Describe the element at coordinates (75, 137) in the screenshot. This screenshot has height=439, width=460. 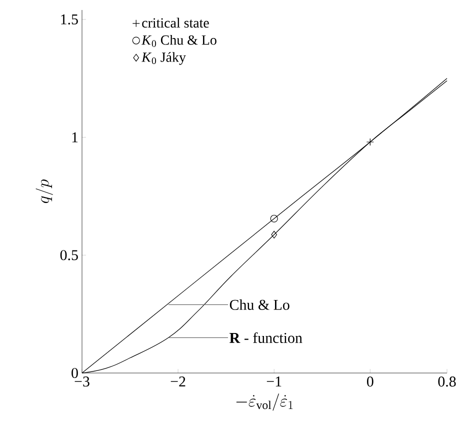
I see `y-tick-label: 1` at that location.